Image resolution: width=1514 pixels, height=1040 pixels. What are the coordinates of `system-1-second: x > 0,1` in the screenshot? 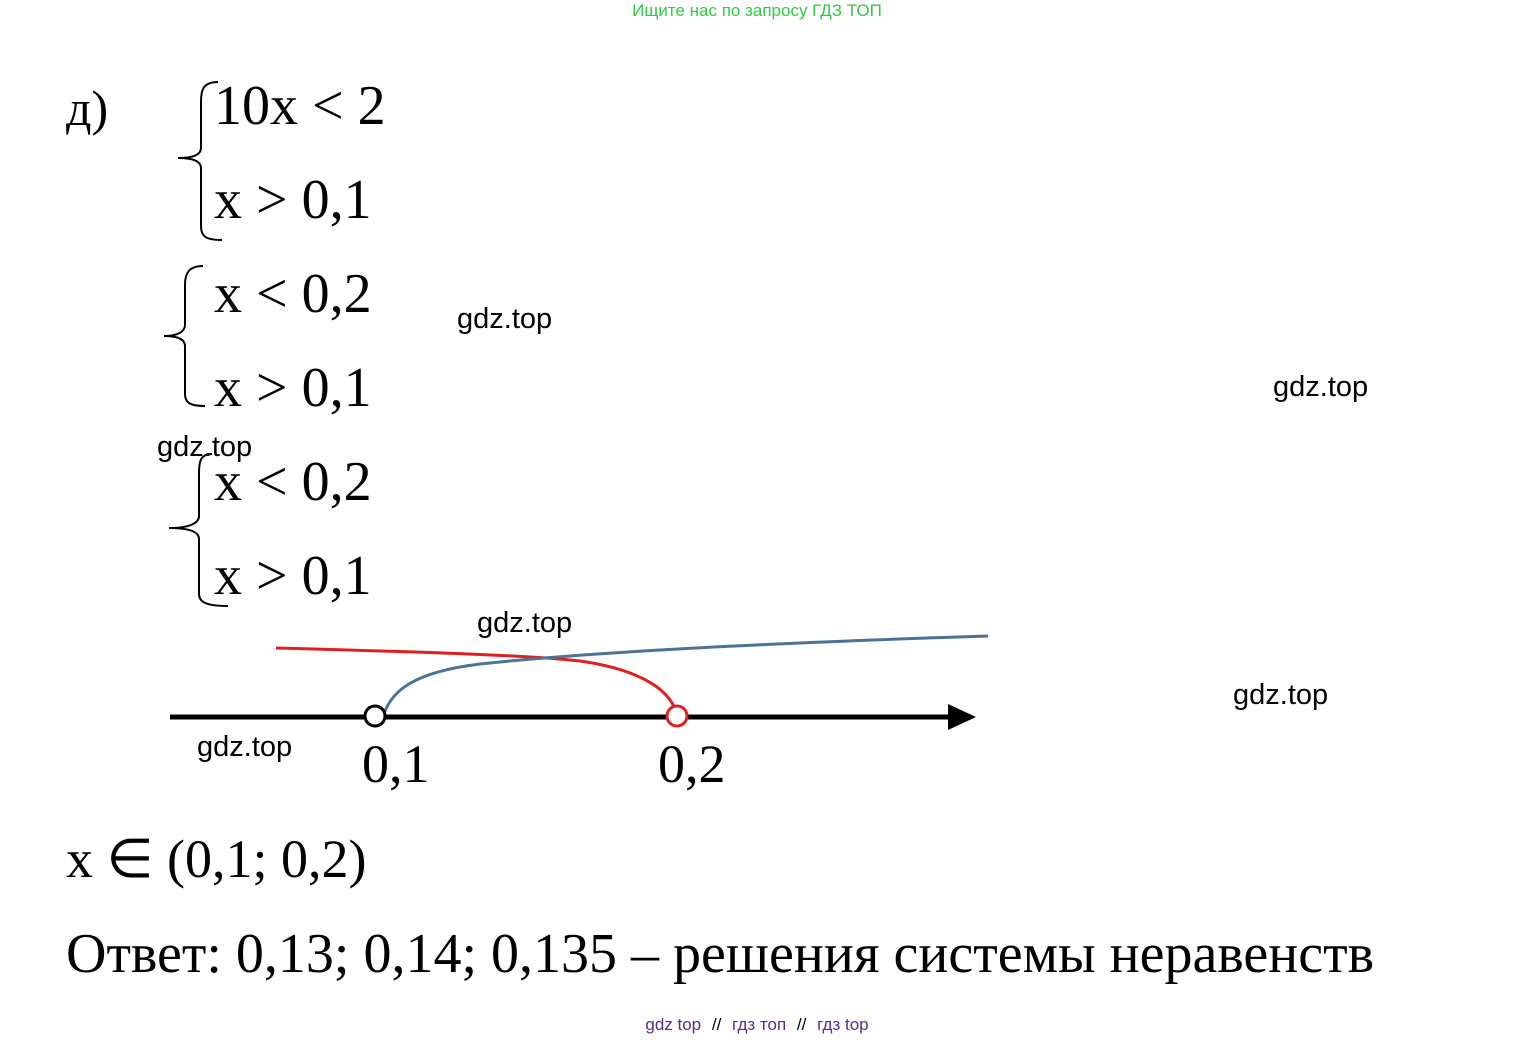 It's located at (293, 200).